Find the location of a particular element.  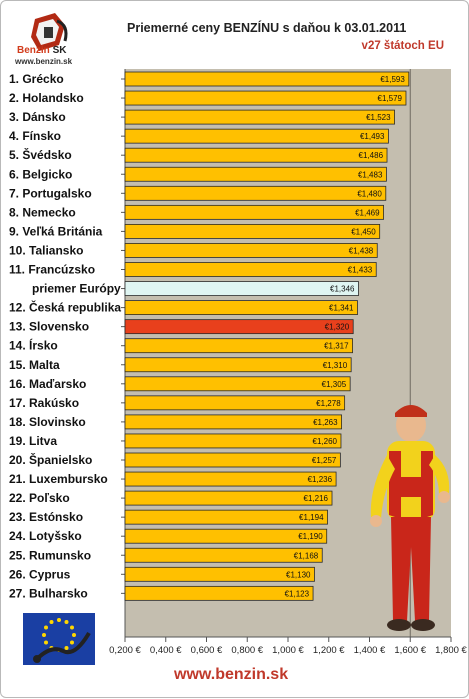

category-label: 10. Taliansko is located at coordinates (46, 250).